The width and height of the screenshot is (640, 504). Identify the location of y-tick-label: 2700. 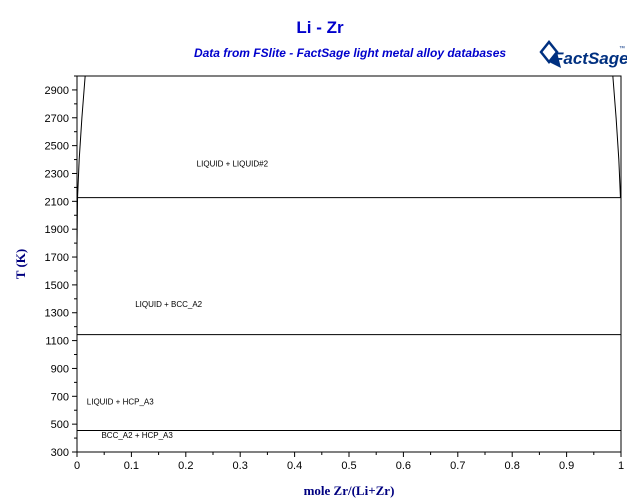
(57, 119).